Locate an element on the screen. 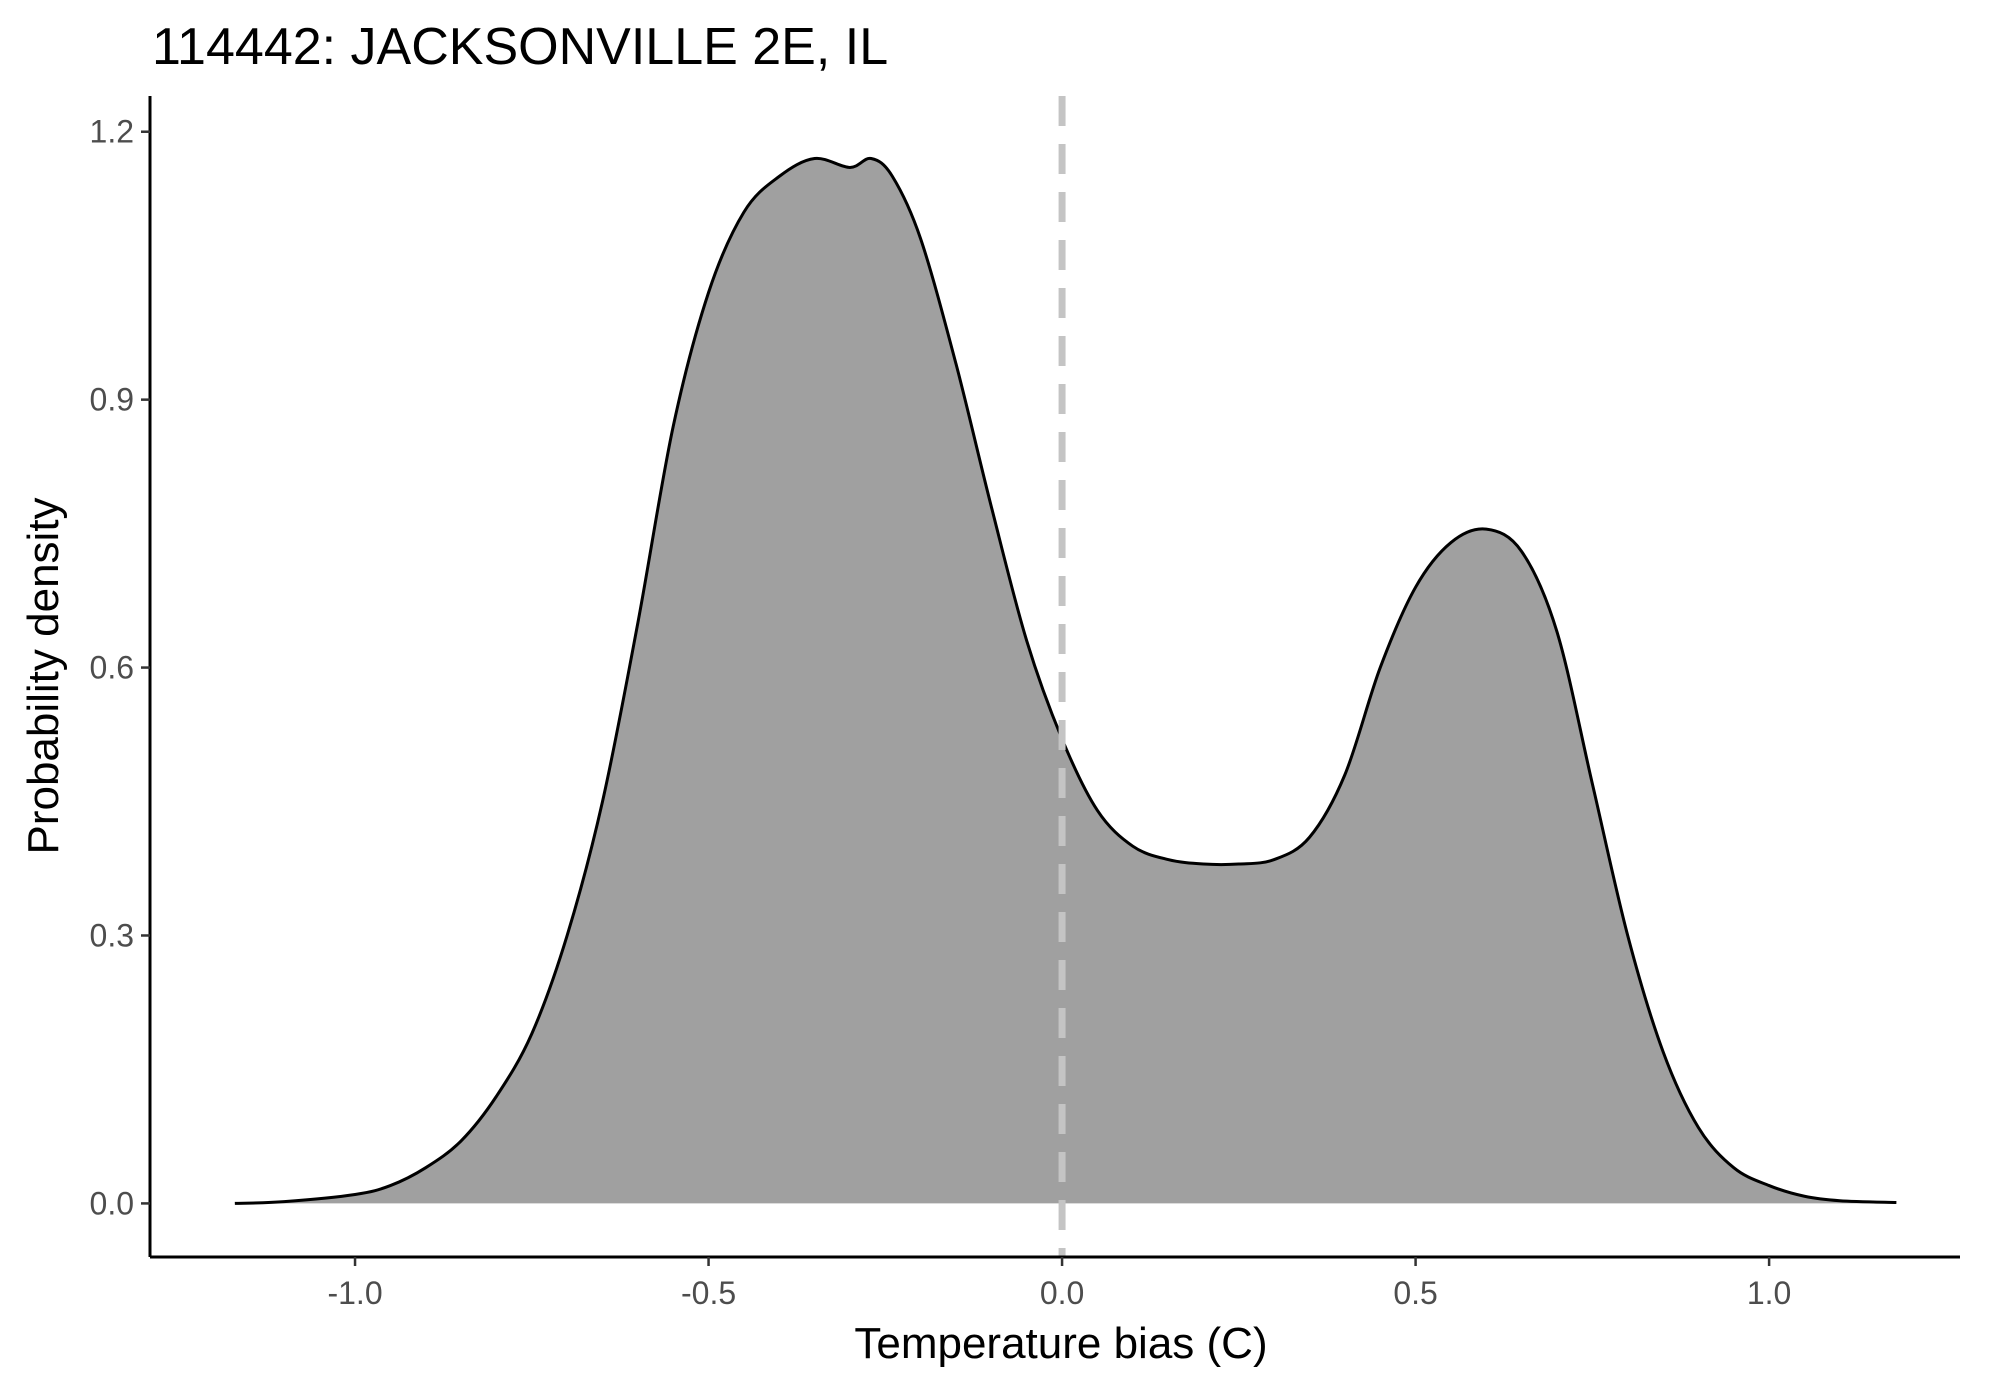  x-axis-title: Temperature bias (C) is located at coordinates (1060, 1343).